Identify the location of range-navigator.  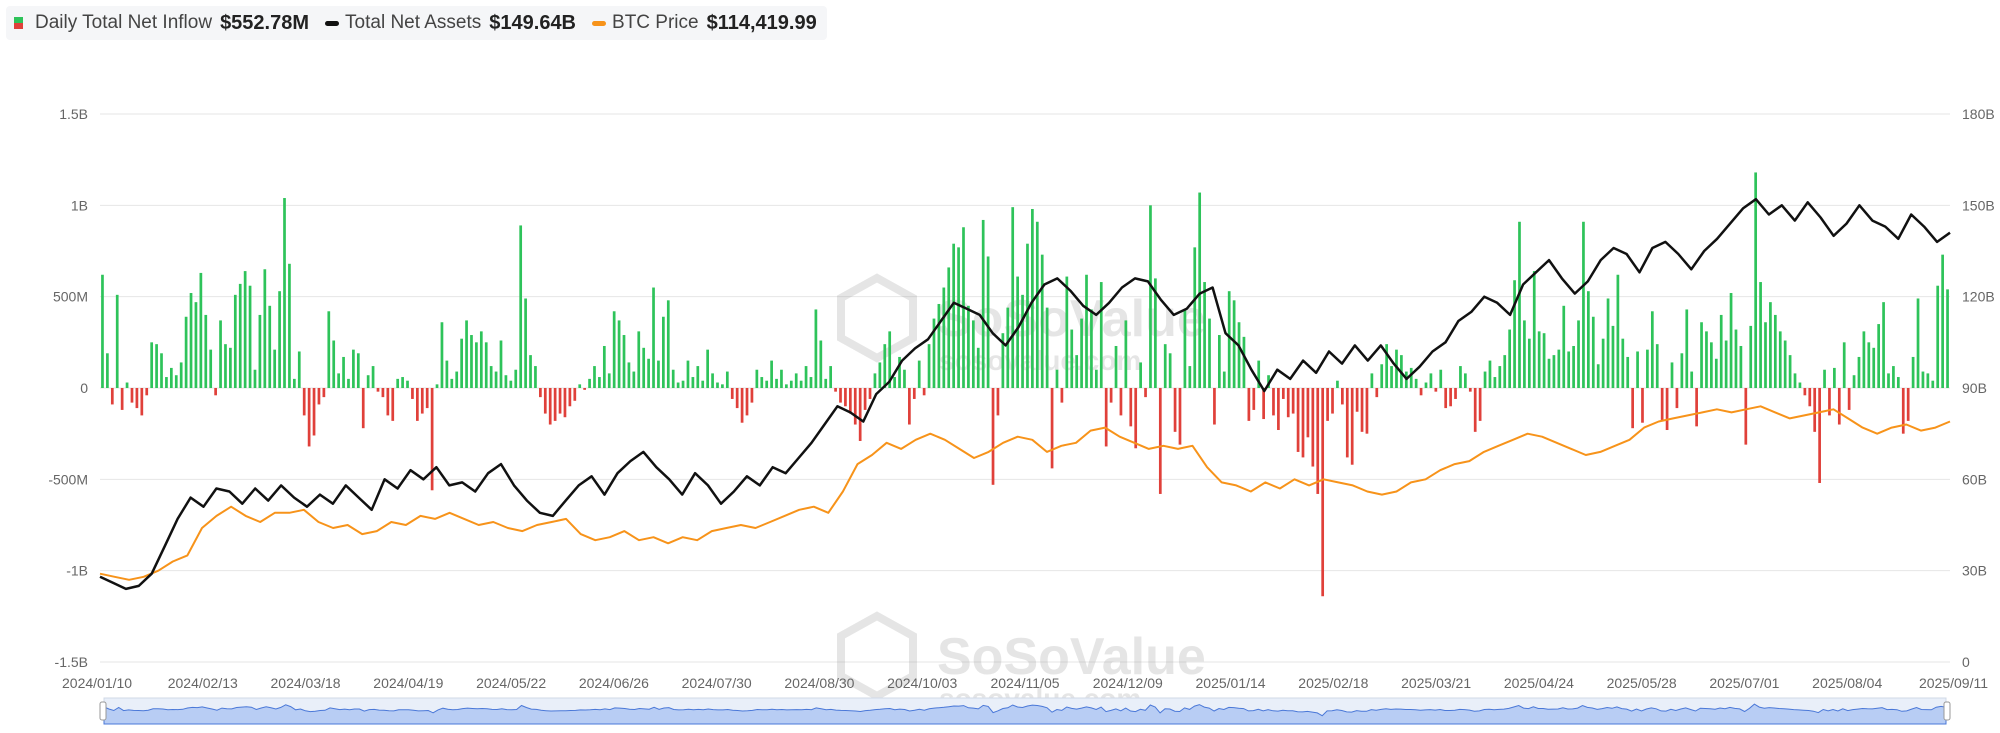
(1025, 711).